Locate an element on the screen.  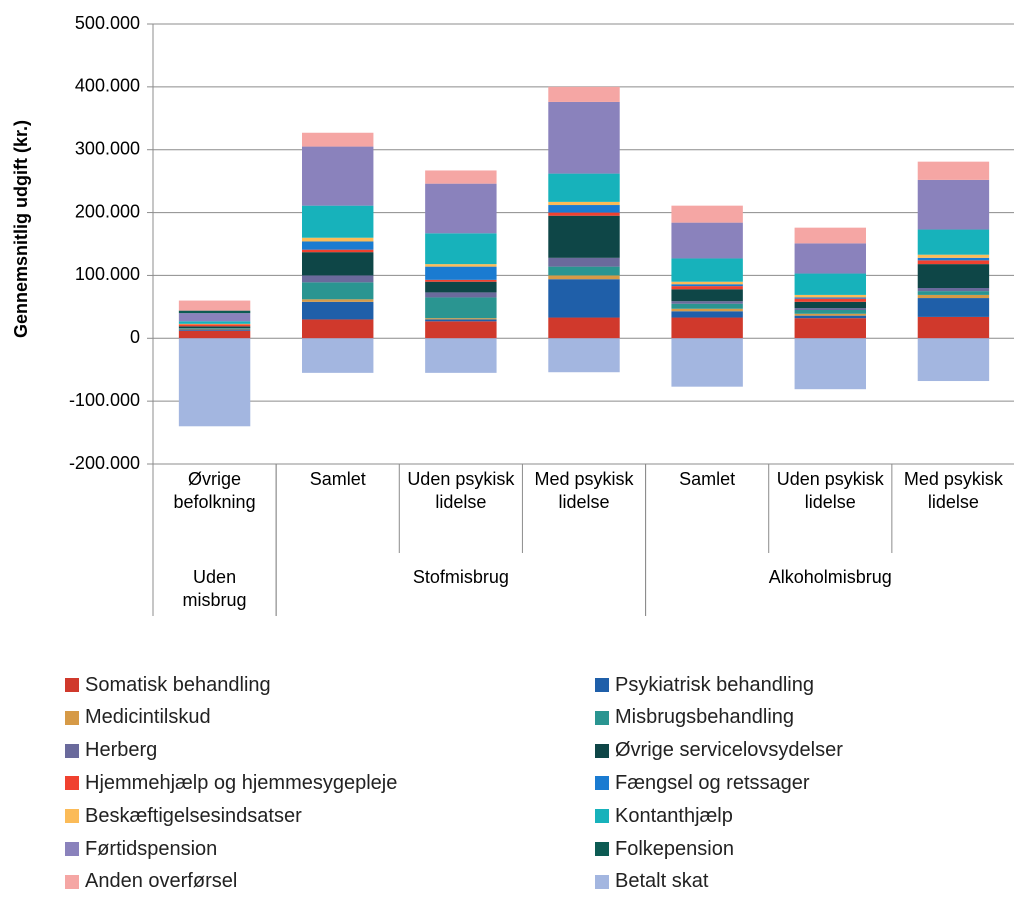
legend-label: Folkepension is located at coordinates (674, 848).